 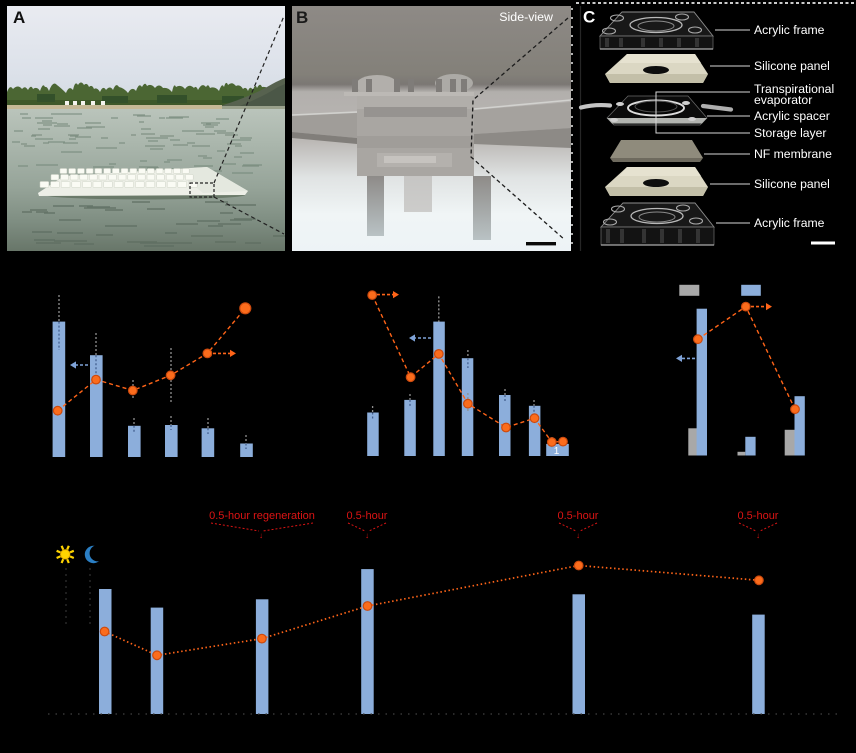 I want to click on svg-text: Storage layer, so click(x=790, y=133).